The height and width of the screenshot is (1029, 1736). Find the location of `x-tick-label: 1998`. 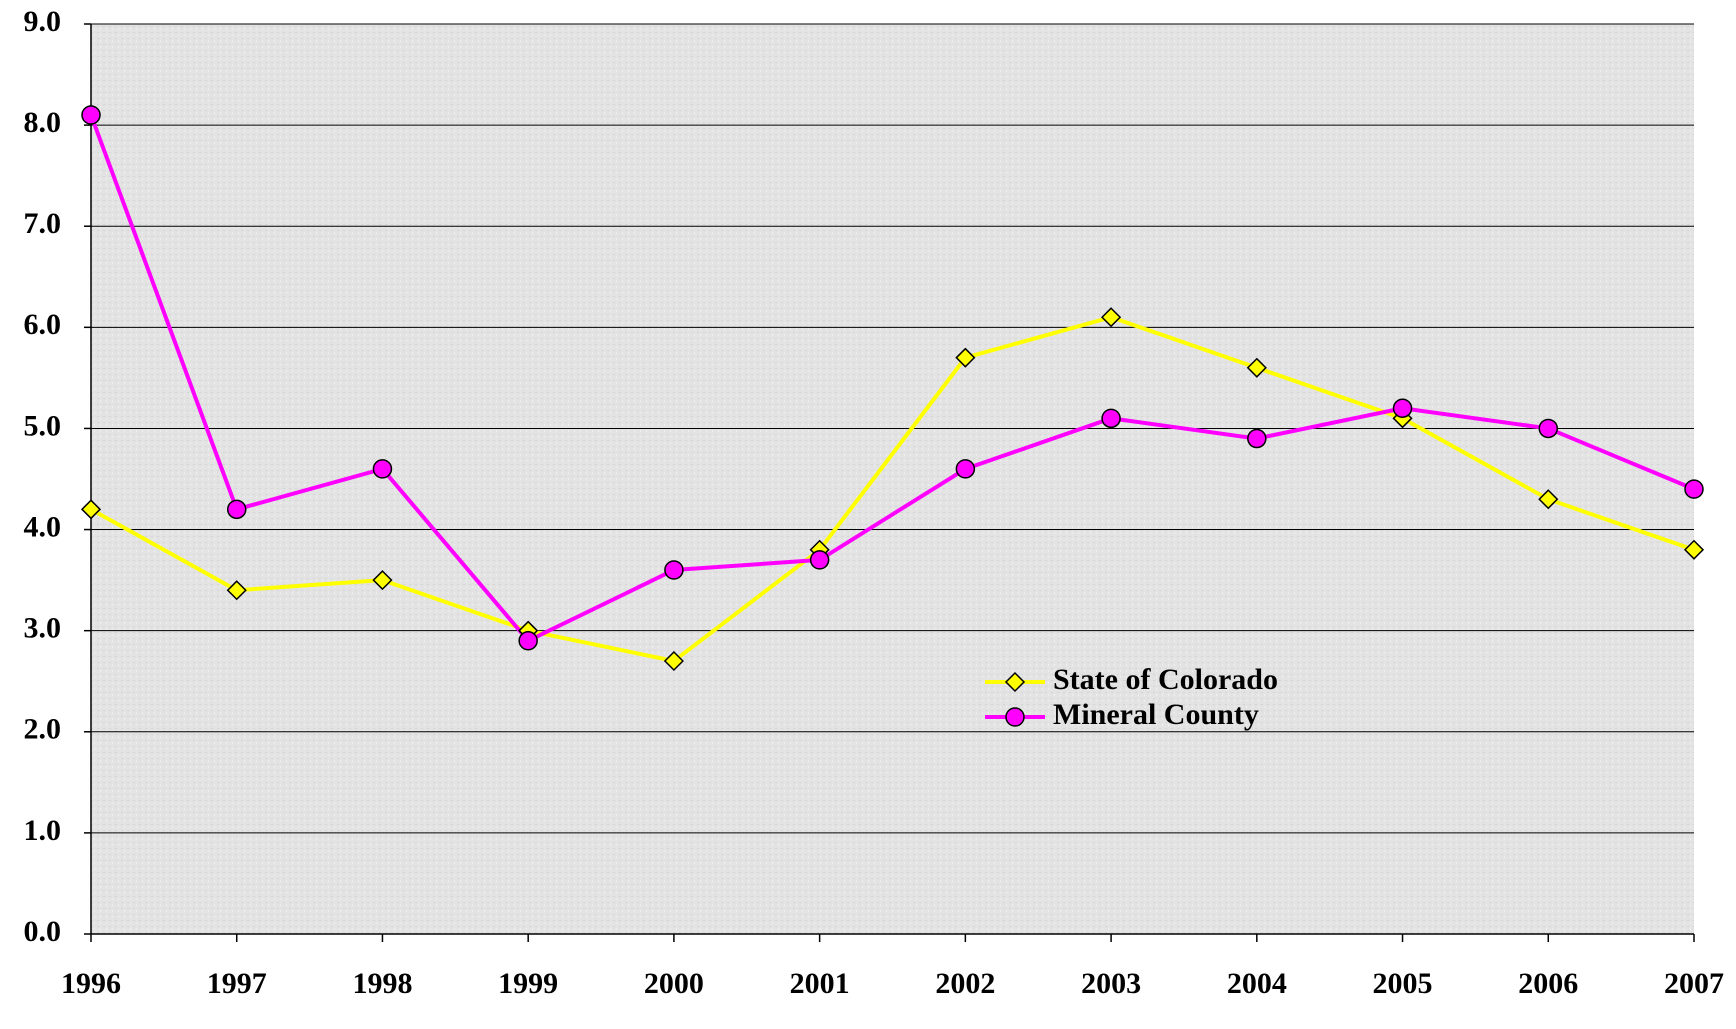

x-tick-label: 1998 is located at coordinates (382, 983).